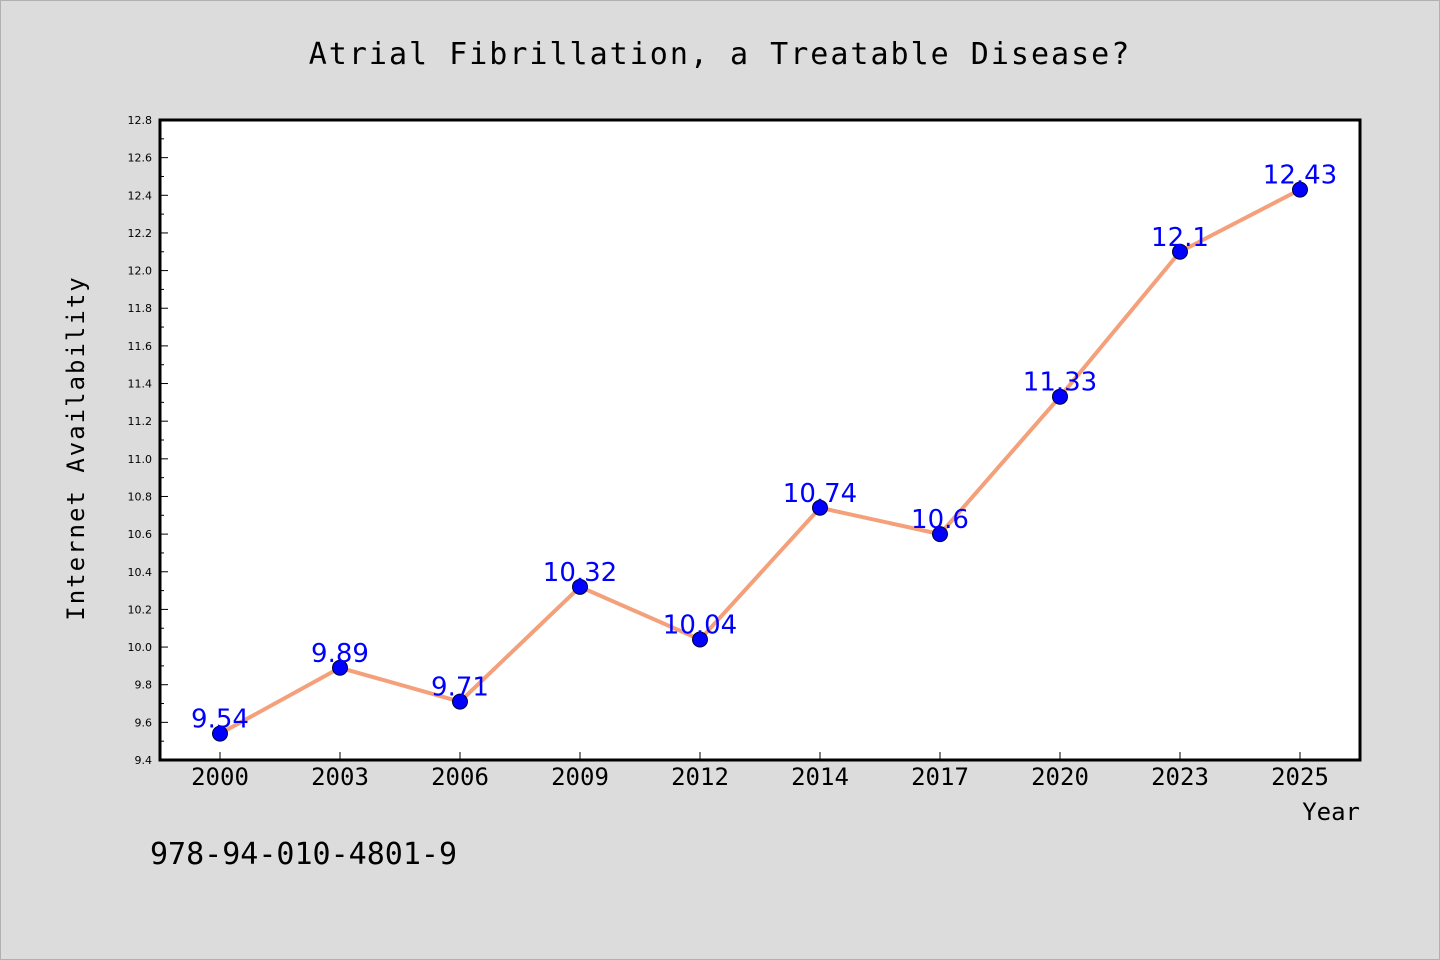 This screenshot has height=960, width=1440. Describe the element at coordinates (144, 685) in the screenshot. I see `y-tick-label: 9.8` at that location.